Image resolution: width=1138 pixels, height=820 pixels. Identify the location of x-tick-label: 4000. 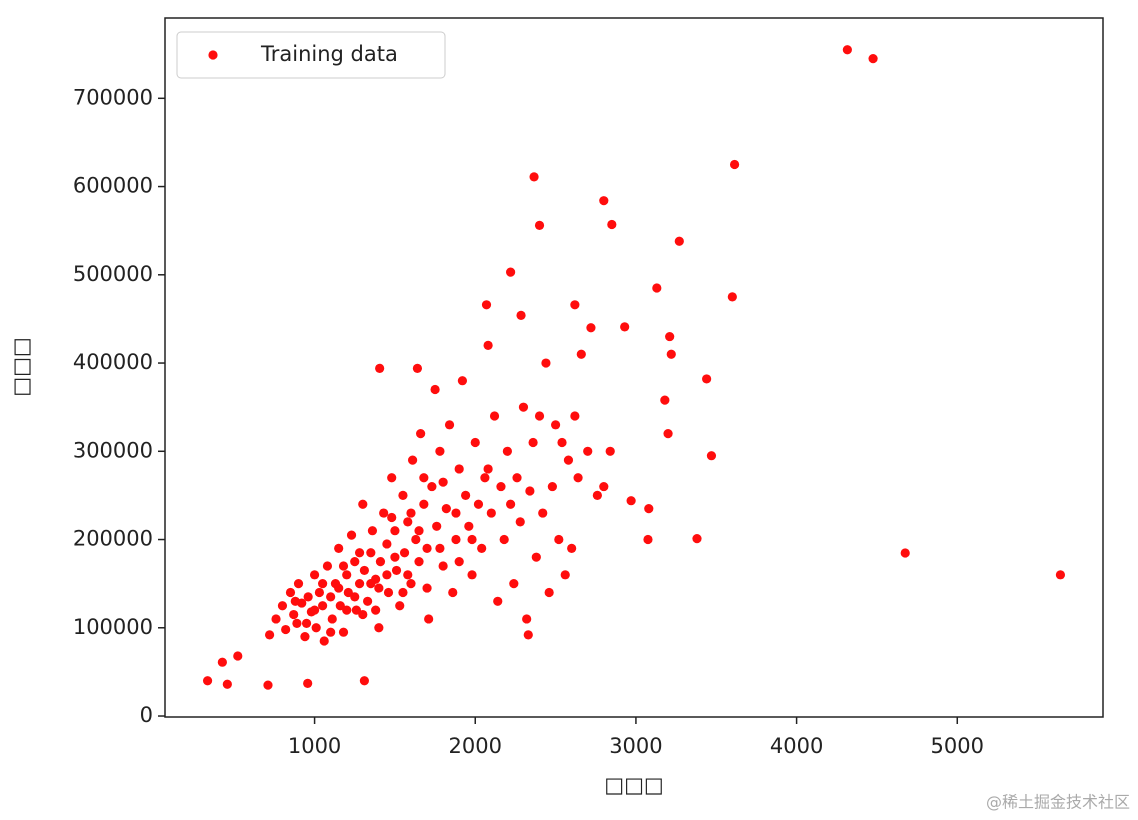
(796, 746).